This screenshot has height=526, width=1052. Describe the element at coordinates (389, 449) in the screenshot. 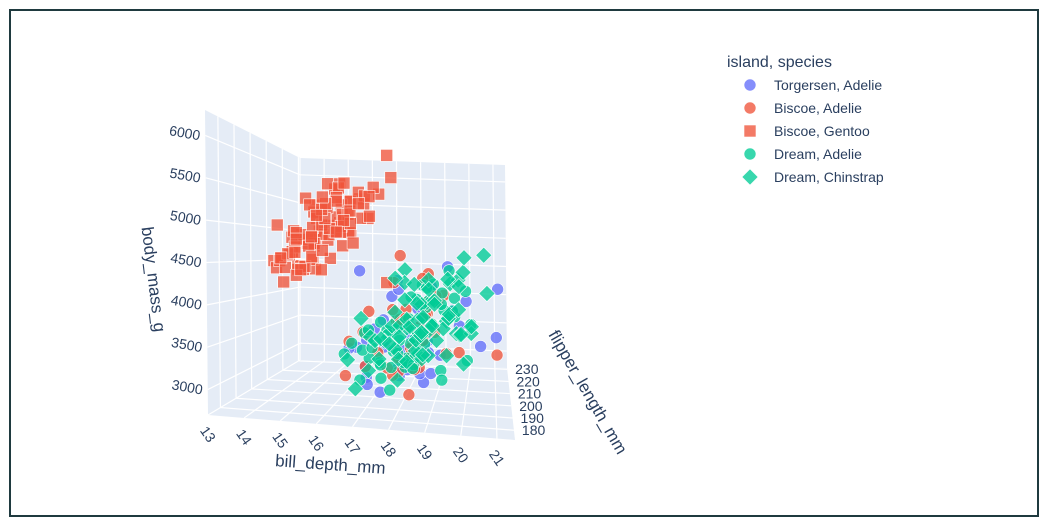

I see `x-tick-label: 18` at that location.